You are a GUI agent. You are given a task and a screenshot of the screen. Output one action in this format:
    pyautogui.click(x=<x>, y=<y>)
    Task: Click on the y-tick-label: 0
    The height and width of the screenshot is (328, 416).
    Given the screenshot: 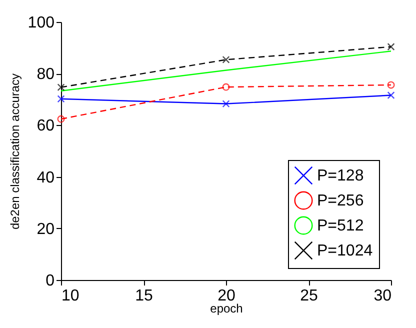 What is the action you would take?
    pyautogui.click(x=50, y=281)
    